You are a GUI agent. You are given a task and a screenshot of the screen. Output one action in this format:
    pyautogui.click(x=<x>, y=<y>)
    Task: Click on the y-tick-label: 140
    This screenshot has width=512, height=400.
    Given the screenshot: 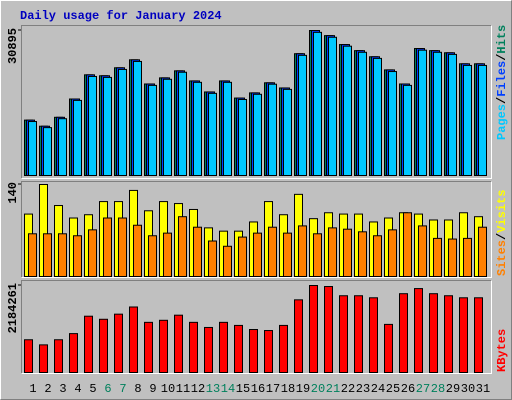 What is the action you would take?
    pyautogui.click(x=13, y=193)
    